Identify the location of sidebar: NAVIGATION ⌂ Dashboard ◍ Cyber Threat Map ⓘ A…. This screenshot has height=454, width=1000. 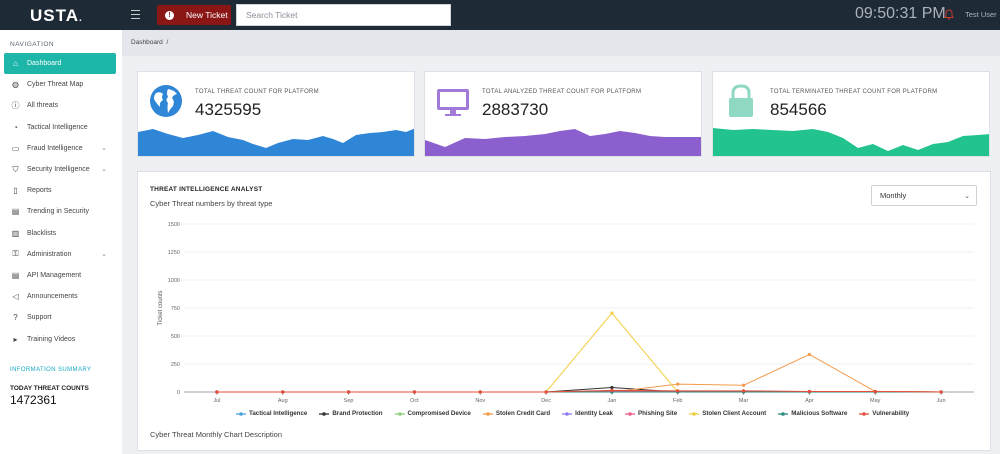
(61, 242).